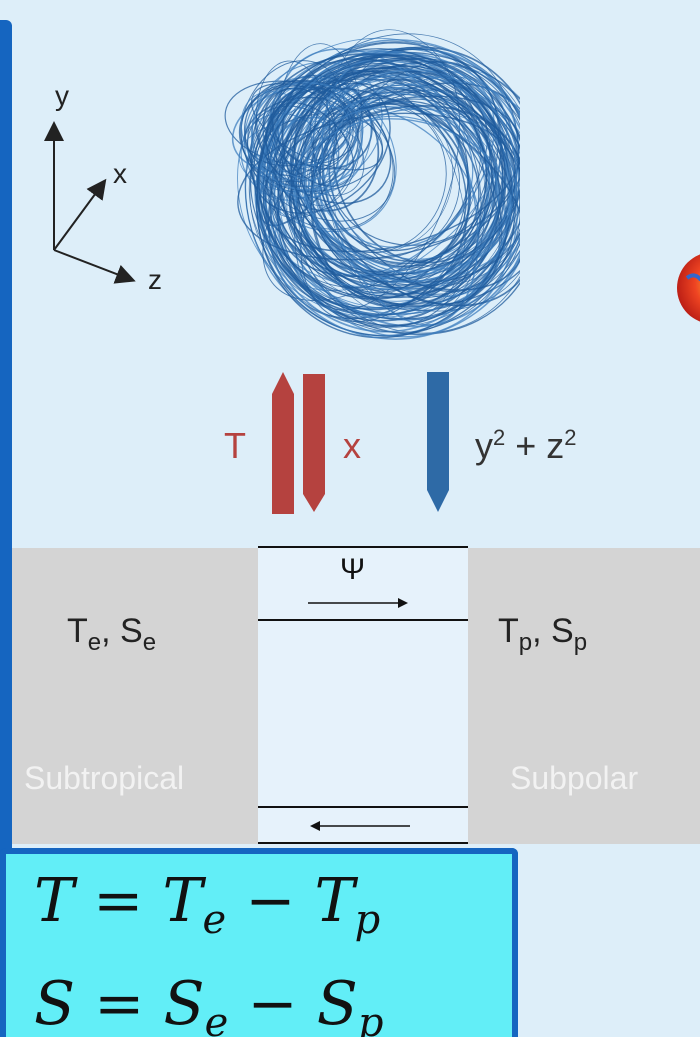  What do you see at coordinates (574, 778) in the screenshot?
I see `subpolar-label: Subpolar` at bounding box center [574, 778].